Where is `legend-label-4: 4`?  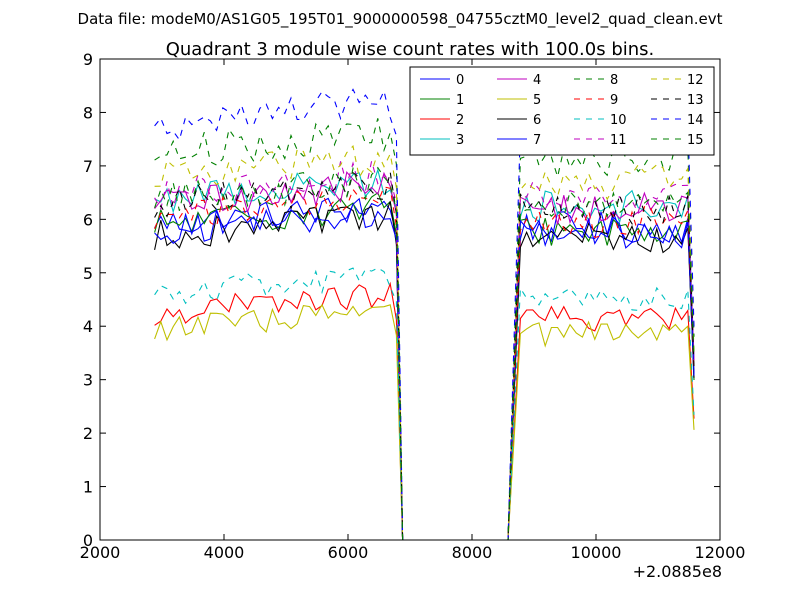 legend-label-4: 4 is located at coordinates (537, 80).